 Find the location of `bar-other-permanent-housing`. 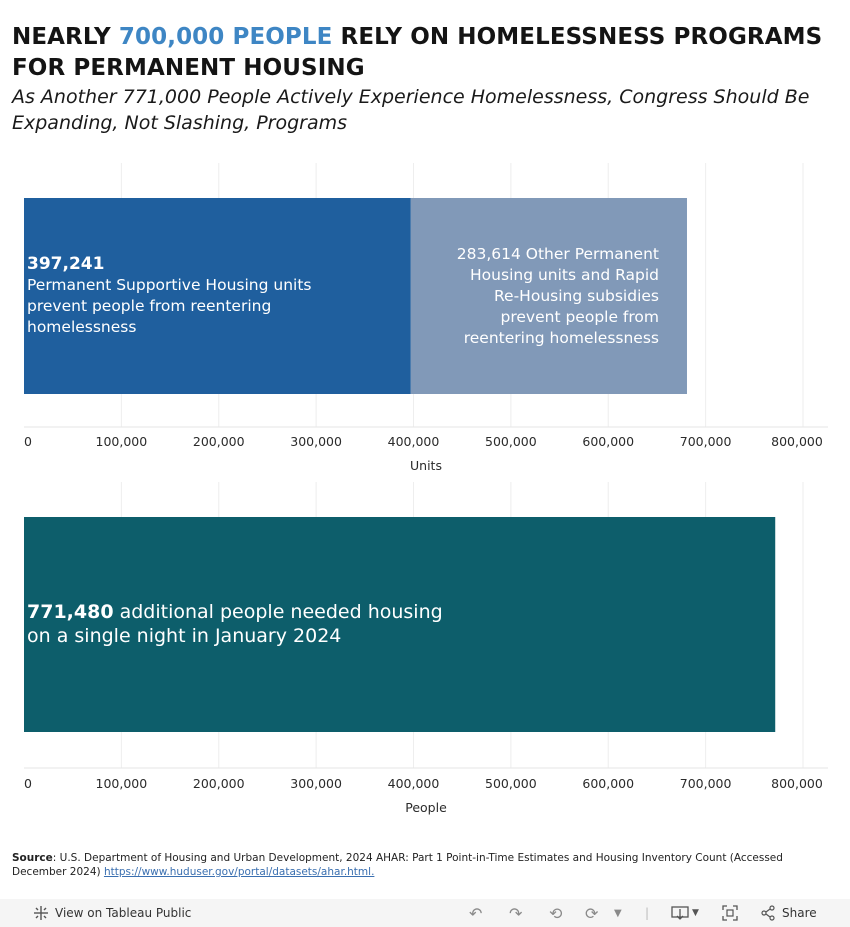

bar-other-permanent-housing is located at coordinates (548, 296).